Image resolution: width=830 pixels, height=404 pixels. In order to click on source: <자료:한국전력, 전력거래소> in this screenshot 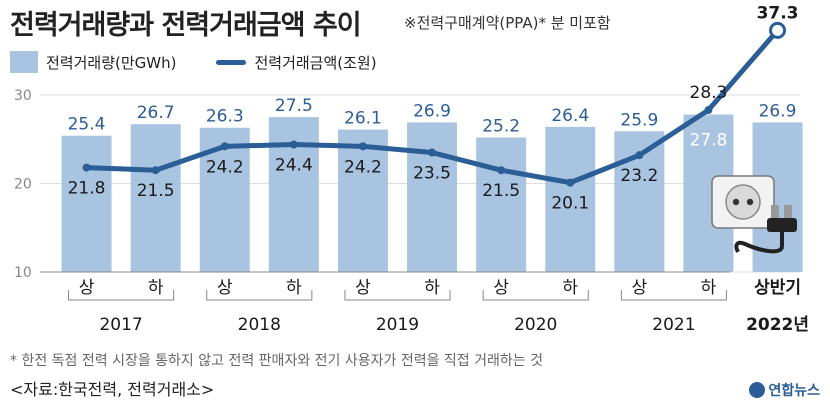, I will do `click(112, 389)`.